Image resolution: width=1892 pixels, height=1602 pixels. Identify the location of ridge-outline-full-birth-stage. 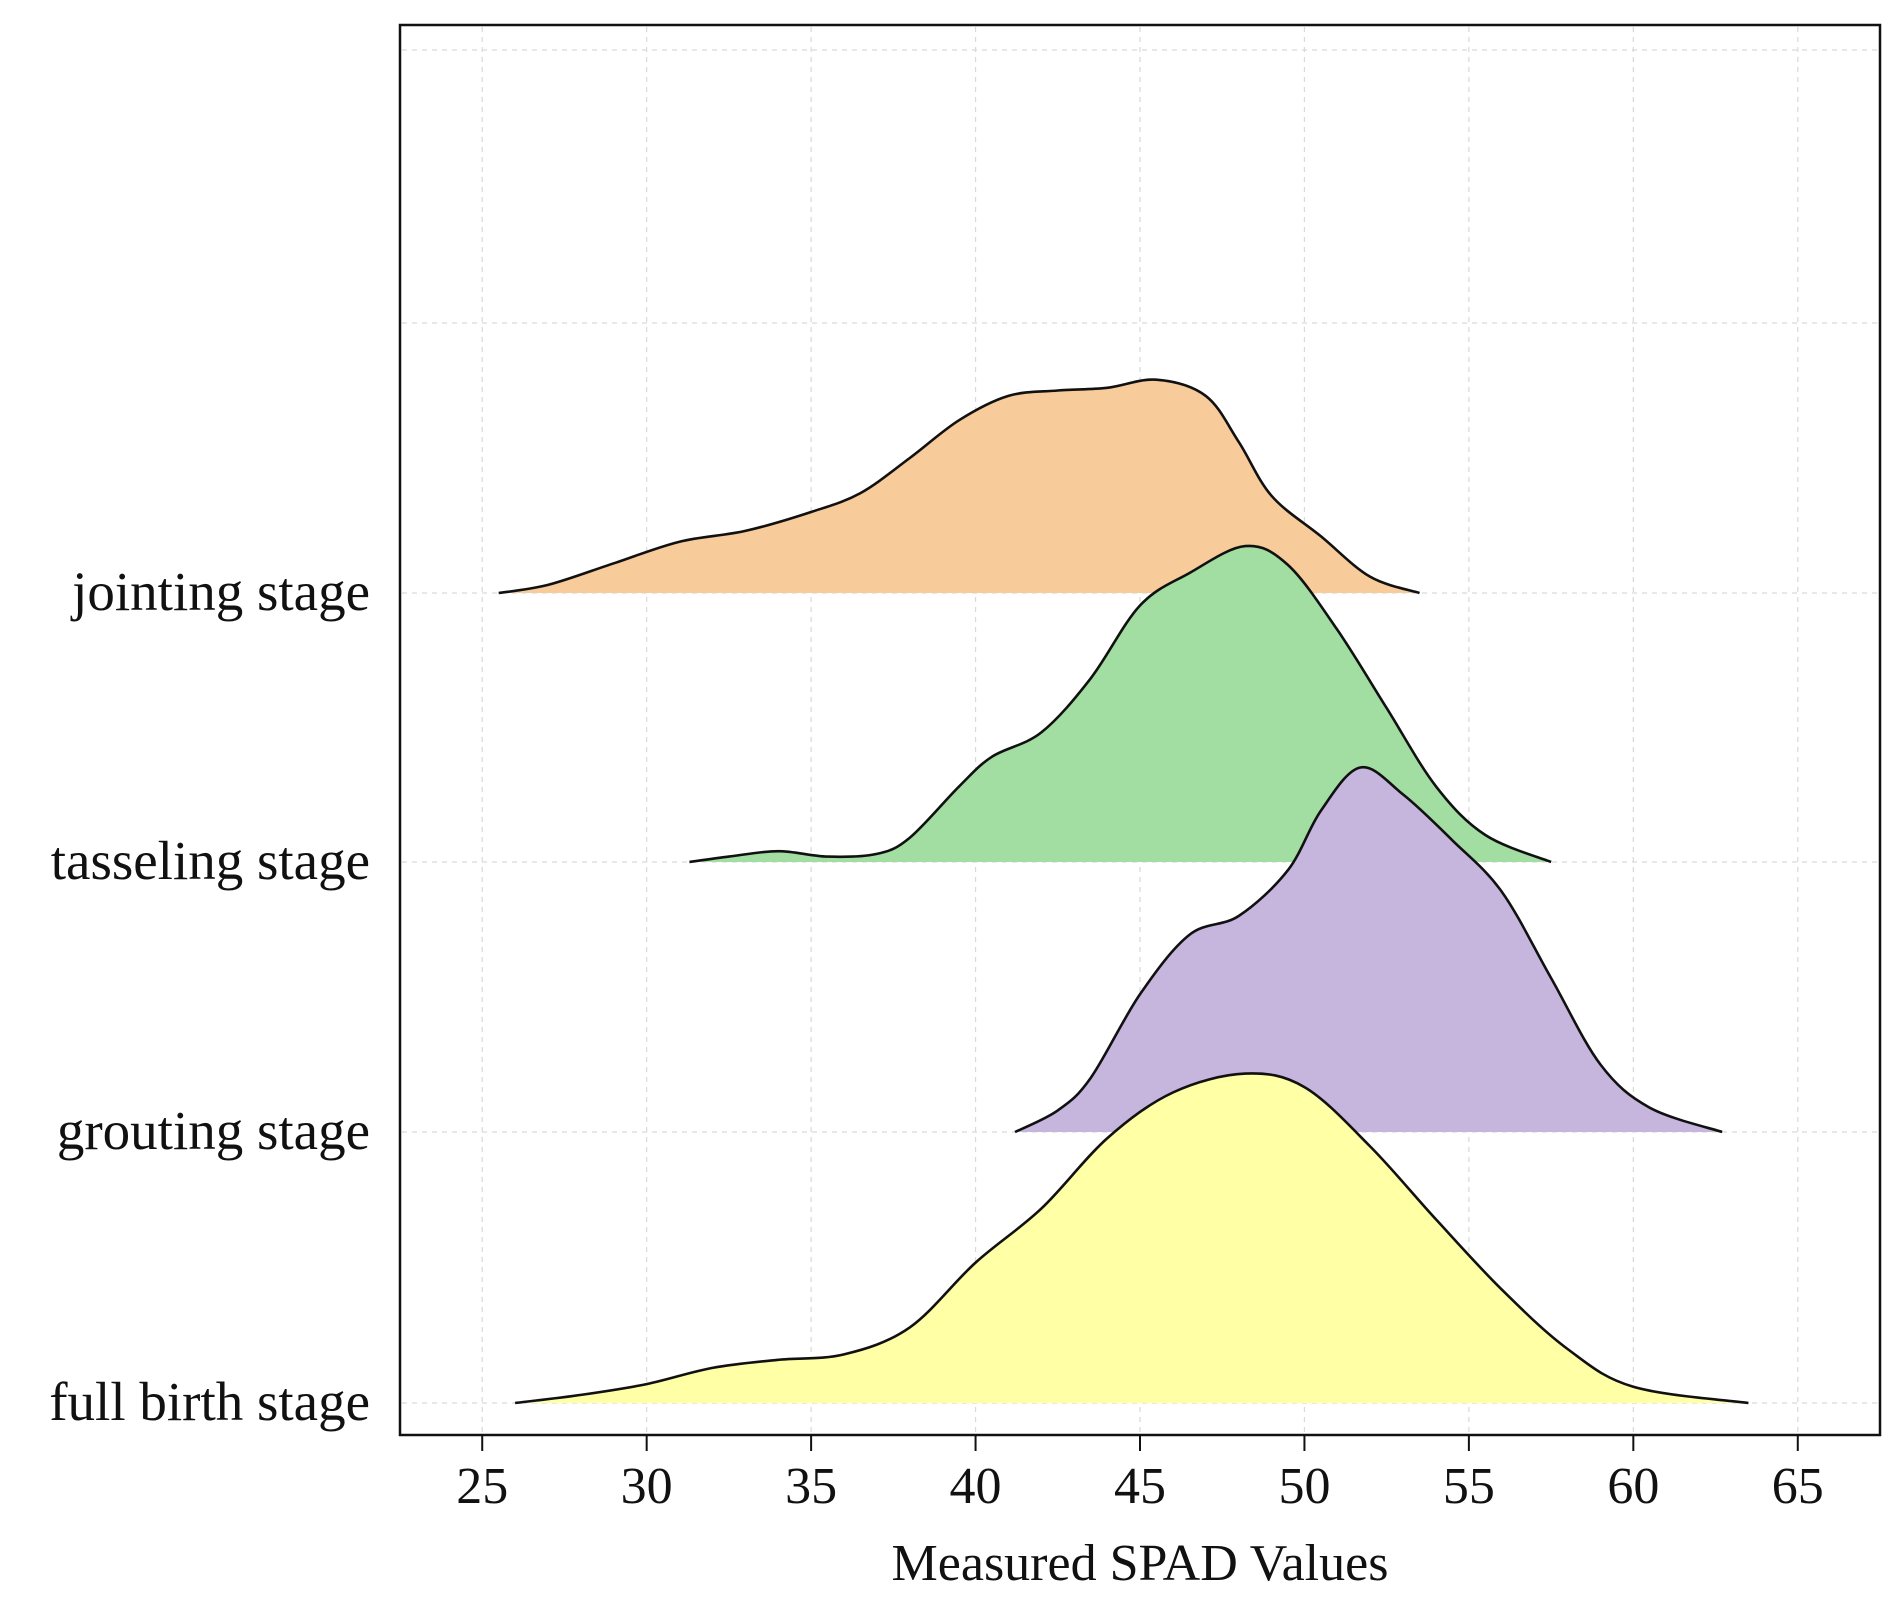
(1131, 1238).